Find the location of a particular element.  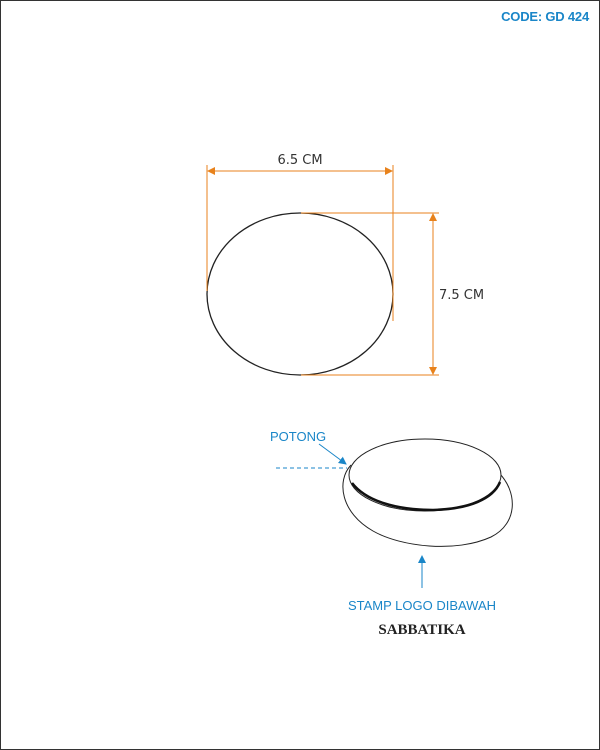

stamp-annotation: STAMP LOGO DIBAWAH SABBATIKA is located at coordinates (422, 596).